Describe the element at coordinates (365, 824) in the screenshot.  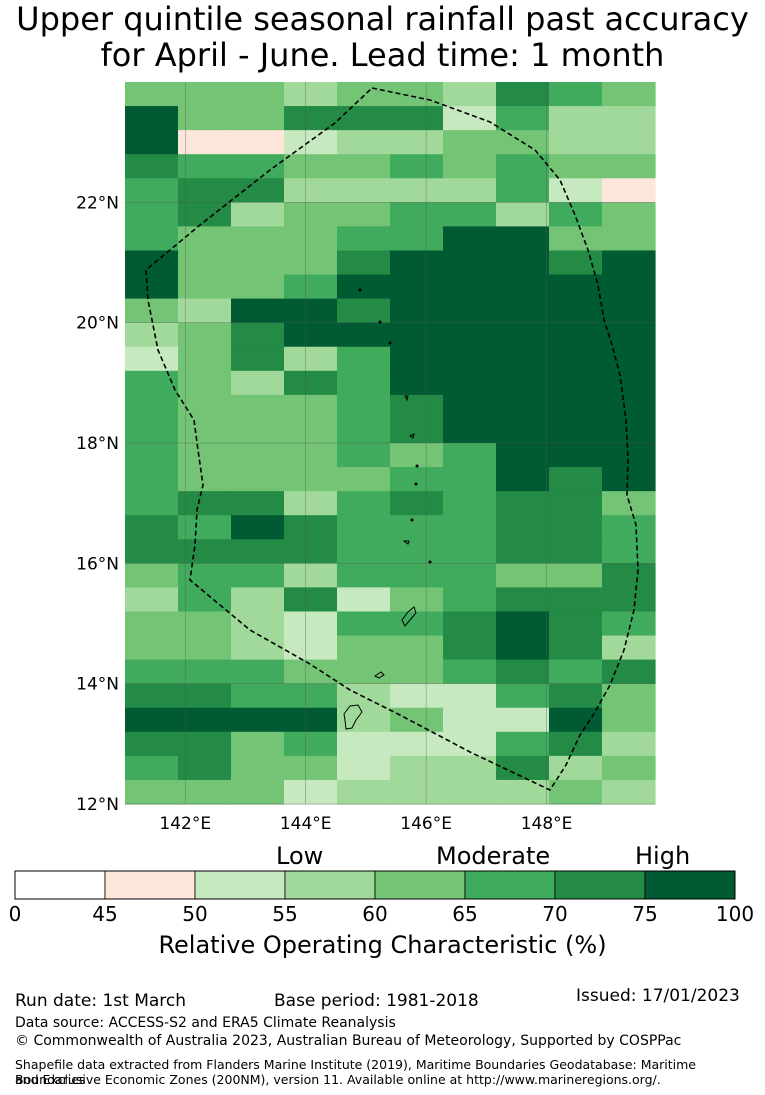
I see `longitude-labels: 142°E 144°E 146°E 148°E` at that location.